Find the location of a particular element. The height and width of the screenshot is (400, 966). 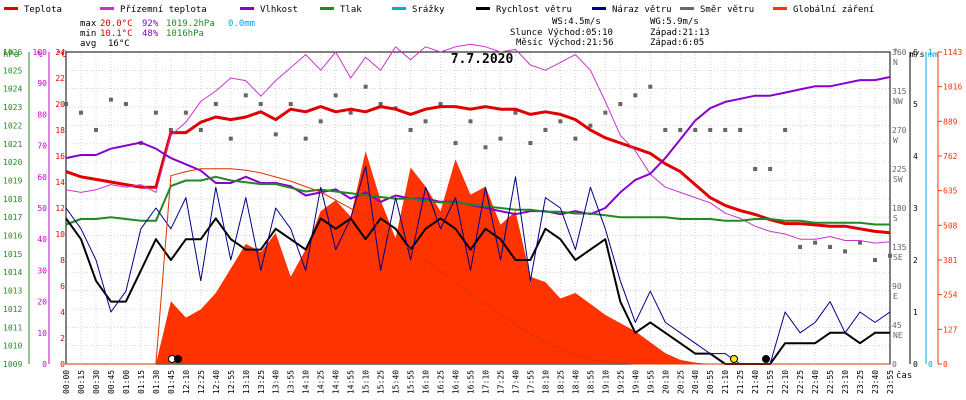

tick-rain: 1 is located at coordinates (930, 52).